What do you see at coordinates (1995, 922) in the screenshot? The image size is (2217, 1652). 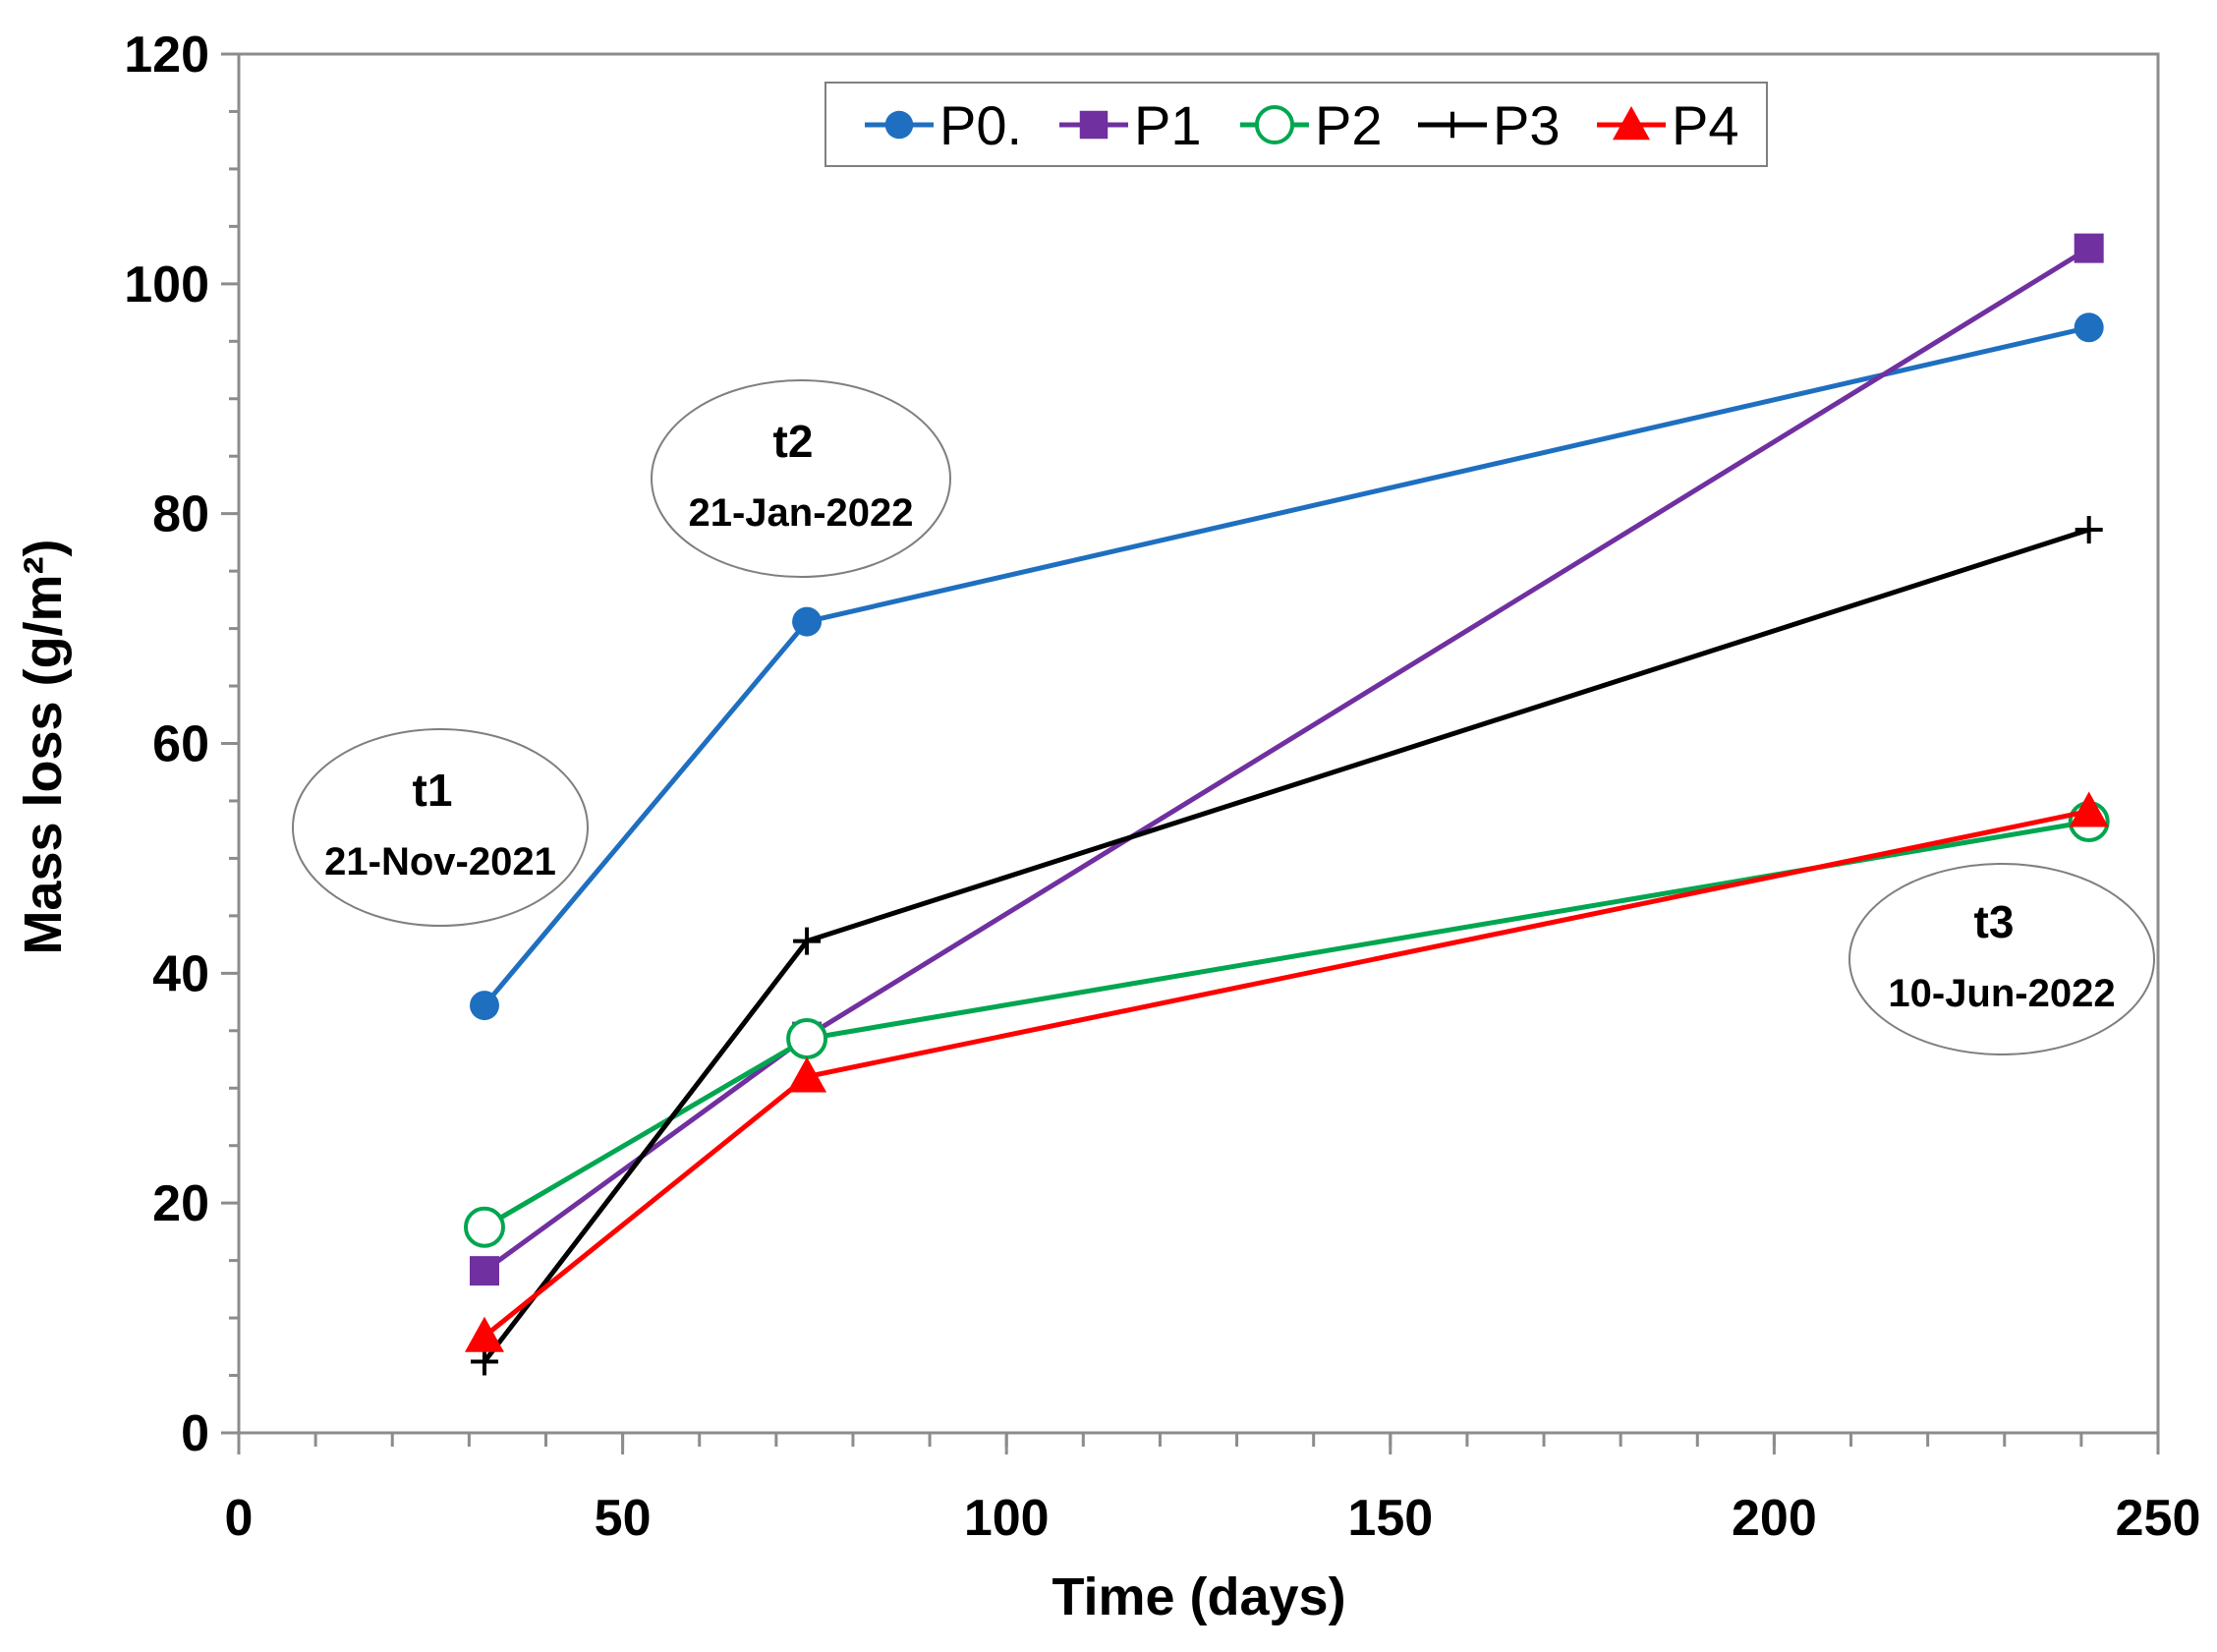 I see `annotation-title: t3` at bounding box center [1995, 922].